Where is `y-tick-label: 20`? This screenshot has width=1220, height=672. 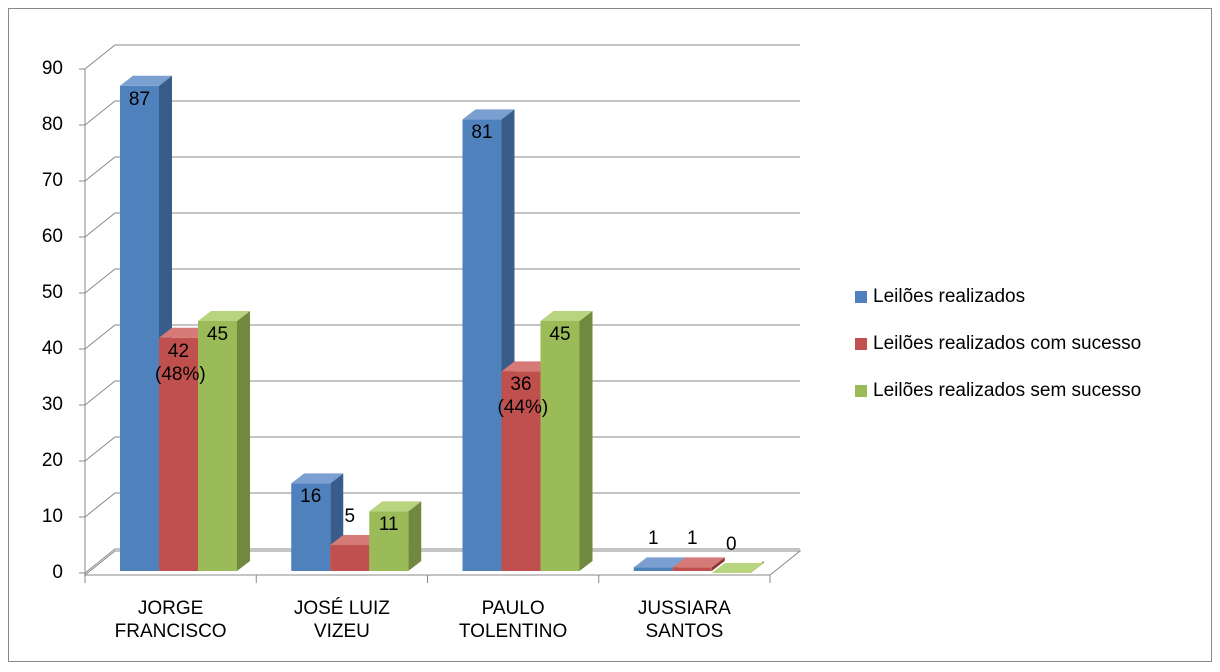 y-tick-label: 20 is located at coordinates (52, 460).